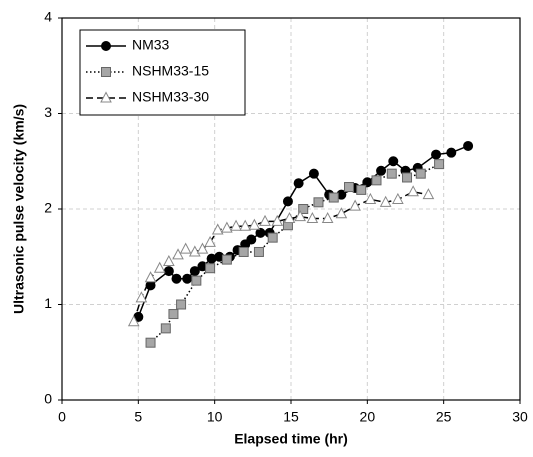 This screenshot has width=533, height=457. What do you see at coordinates (170, 71) in the screenshot?
I see `legend-label: NSHM33-15` at bounding box center [170, 71].